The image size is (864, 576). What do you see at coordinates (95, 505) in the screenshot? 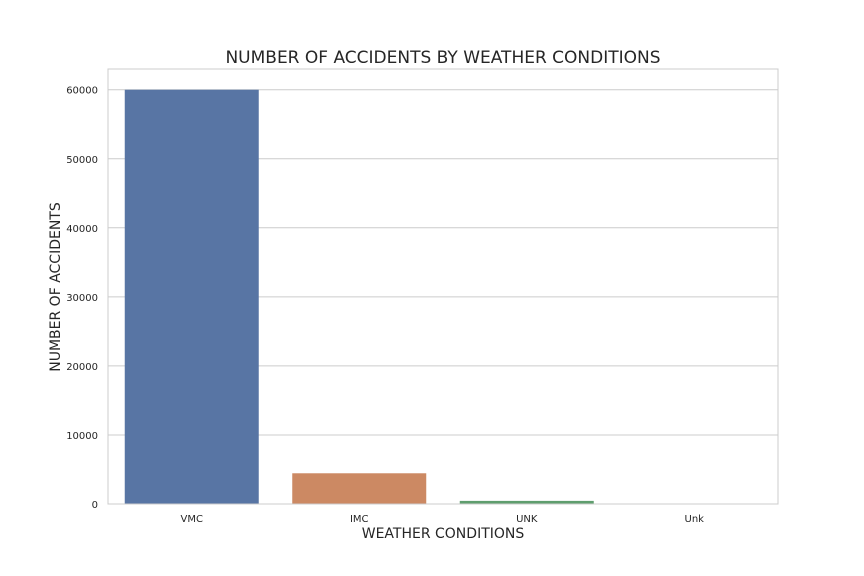
I see `y-tick-label: 0` at bounding box center [95, 505].